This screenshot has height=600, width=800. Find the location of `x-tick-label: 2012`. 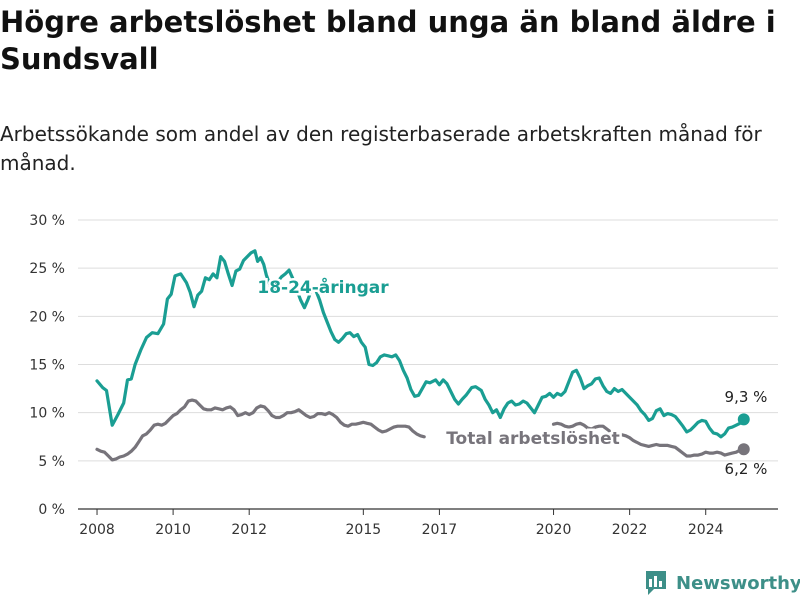

x-tick-label: 2012 is located at coordinates (249, 530).